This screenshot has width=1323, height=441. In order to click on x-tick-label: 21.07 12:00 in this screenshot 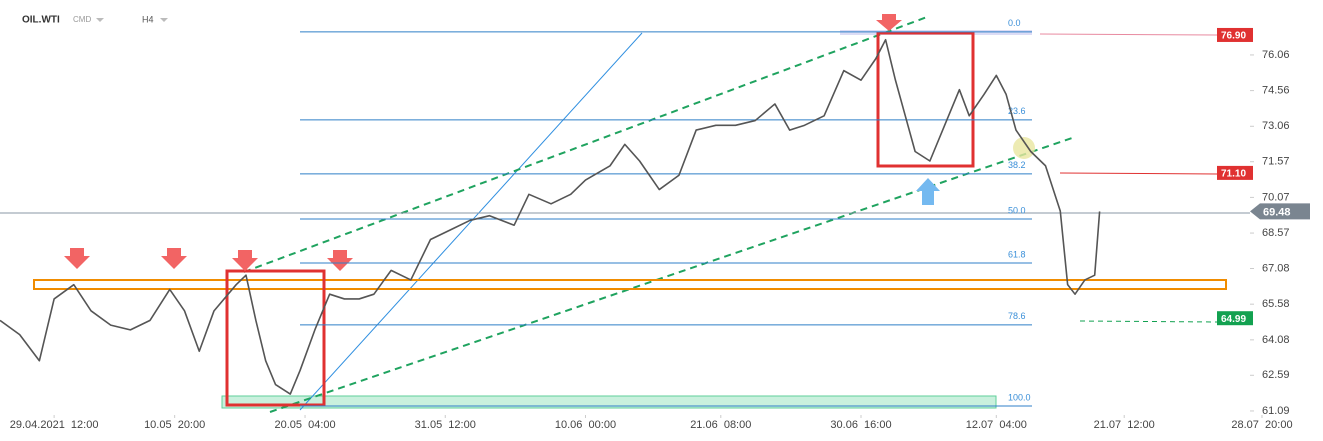, I will do `click(1124, 425)`.